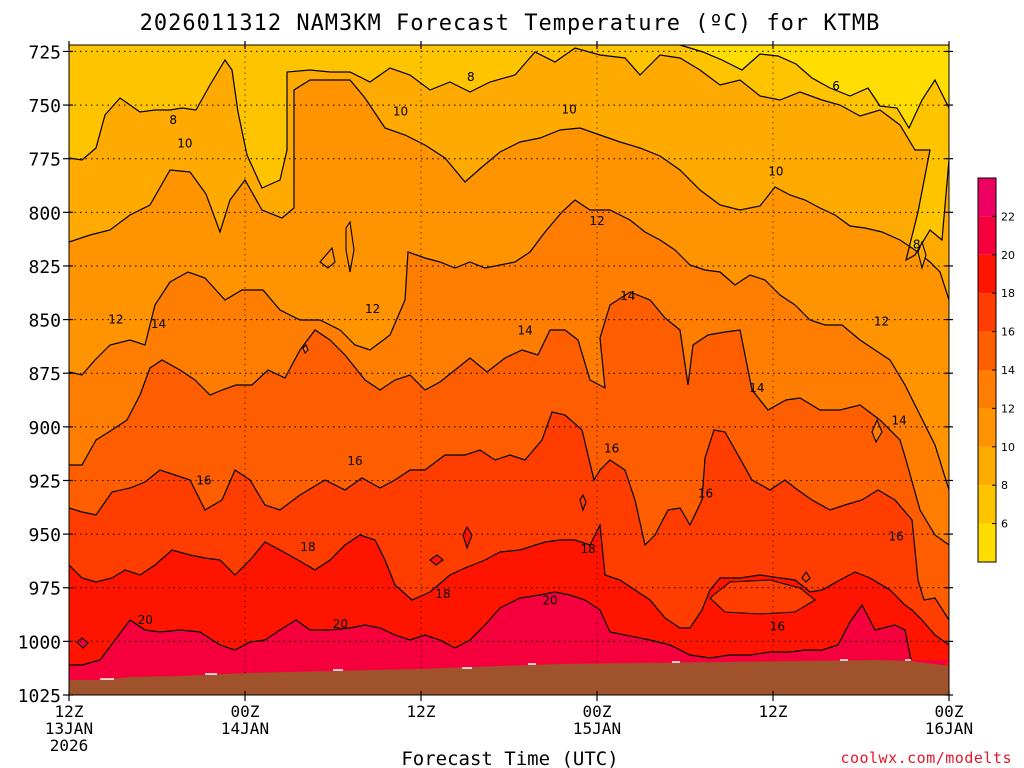 This screenshot has height=768, width=1024. Describe the element at coordinates (39, 642) in the screenshot. I see `y-tick-label: 1000` at that location.